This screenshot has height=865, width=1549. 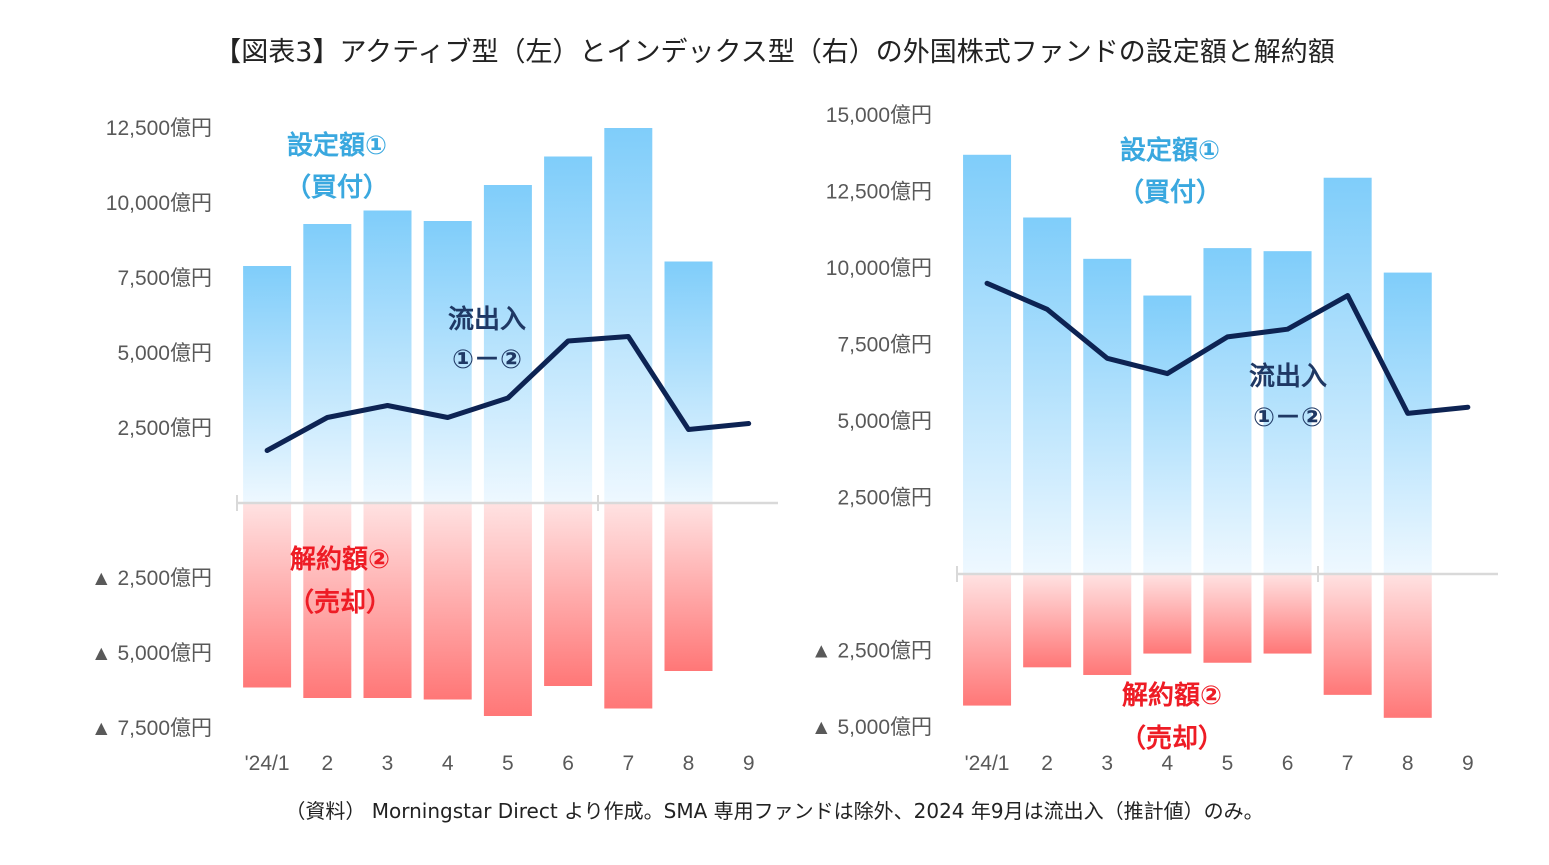 I want to click on y-tick-label: ▲ 7,500億円, so click(x=151, y=728).